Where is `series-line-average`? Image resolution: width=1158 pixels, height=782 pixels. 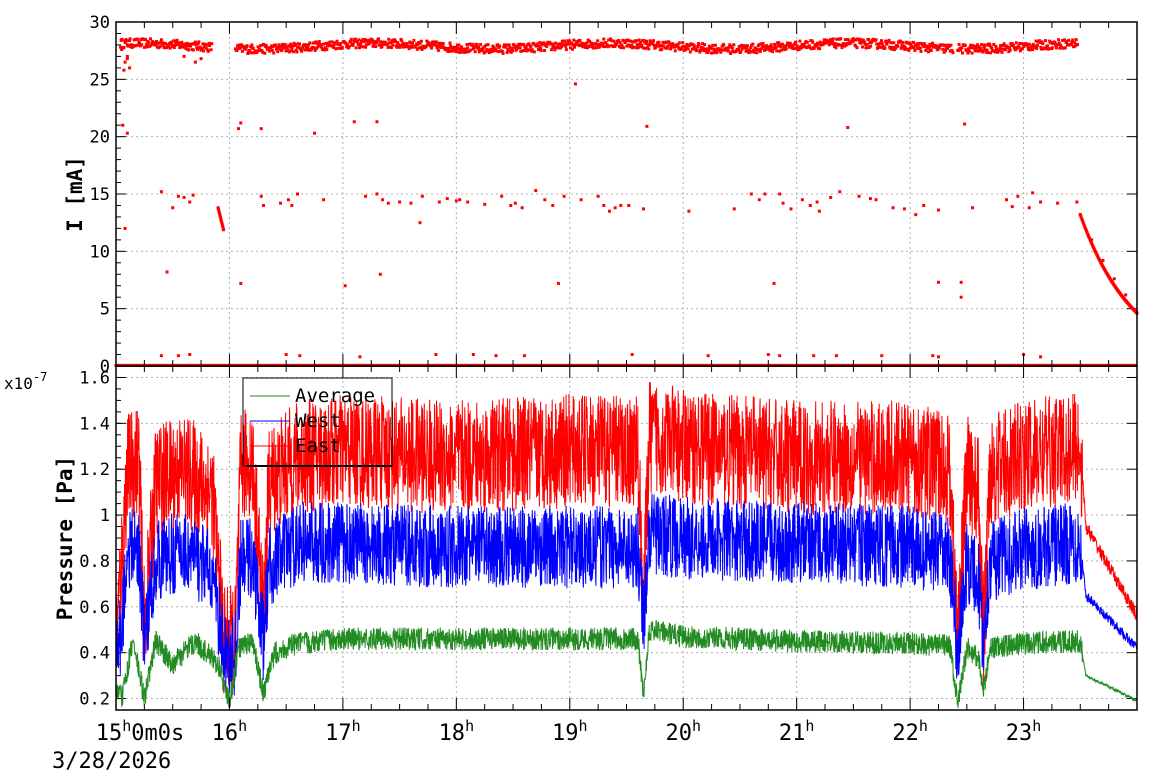 series-line-average is located at coordinates (626, 664).